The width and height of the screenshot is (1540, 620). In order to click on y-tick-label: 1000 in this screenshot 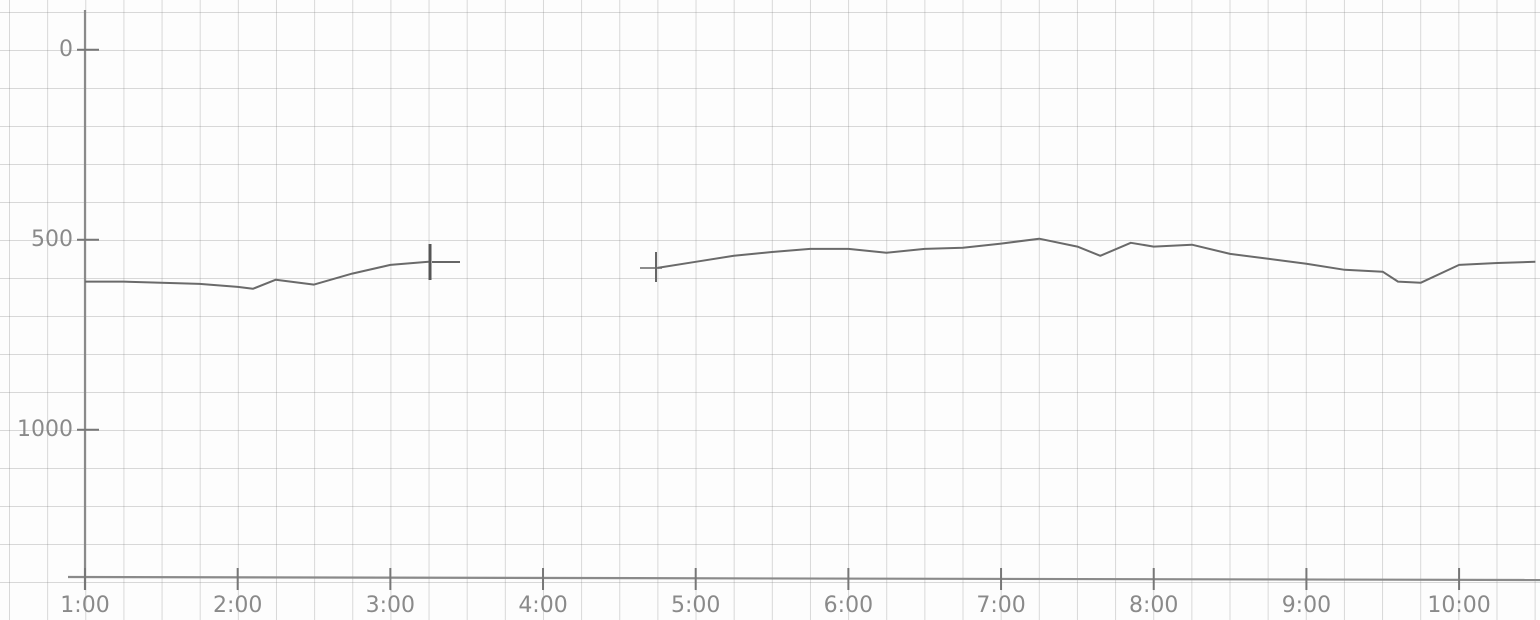, I will do `click(45, 429)`.